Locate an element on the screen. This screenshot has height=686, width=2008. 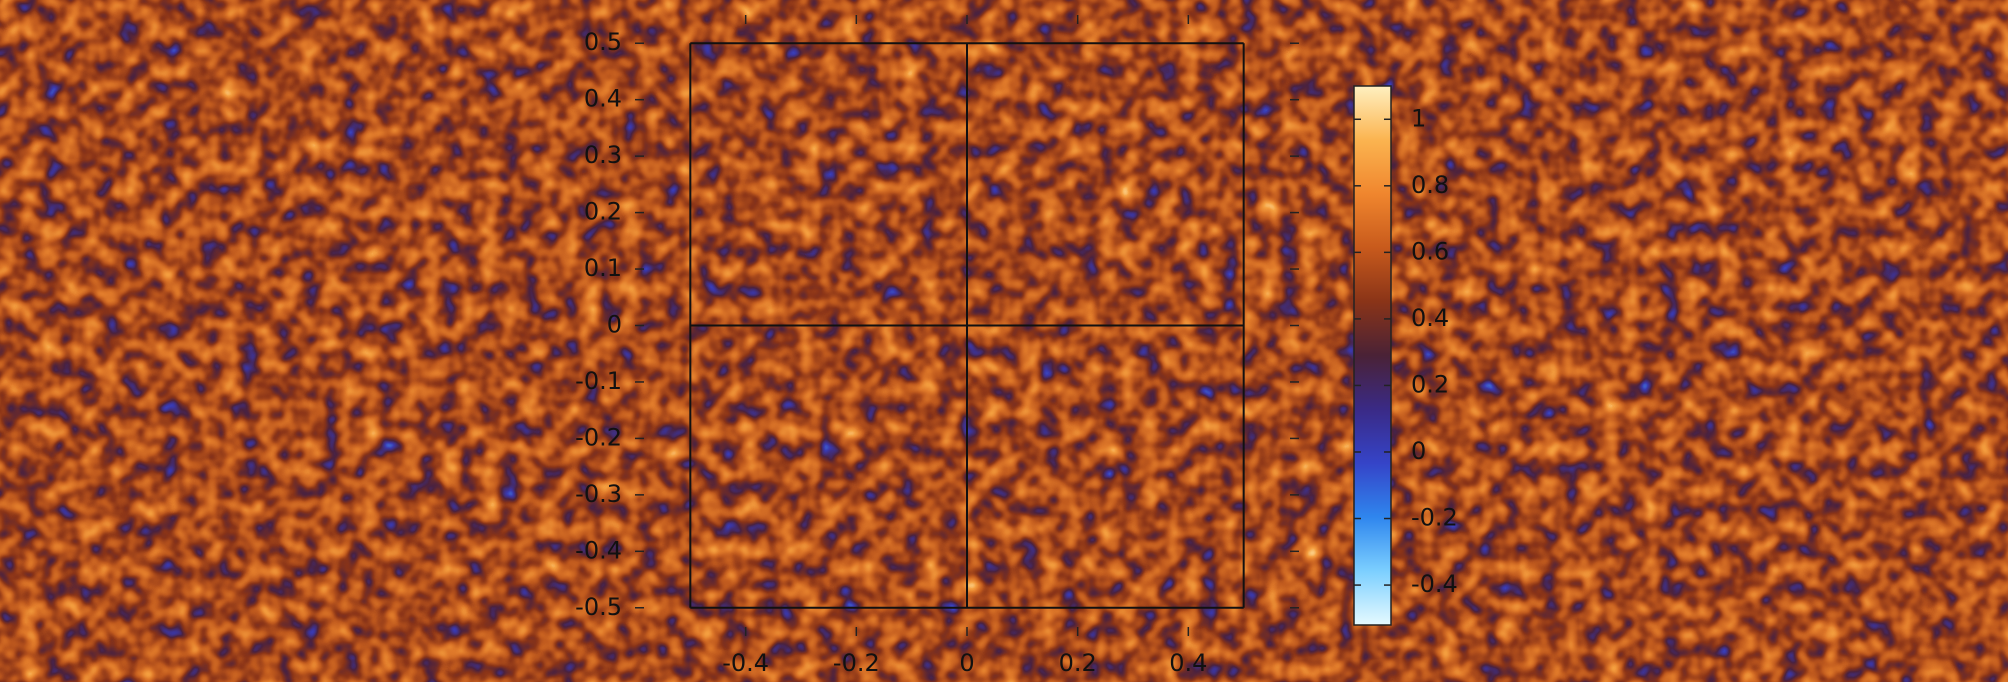
y-tick-label: 0.5 is located at coordinates (603, 42).